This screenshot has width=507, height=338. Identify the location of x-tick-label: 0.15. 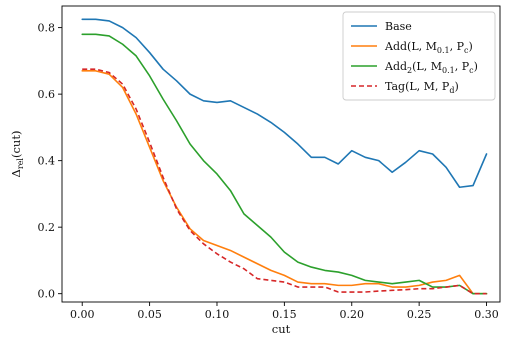
(284, 314).